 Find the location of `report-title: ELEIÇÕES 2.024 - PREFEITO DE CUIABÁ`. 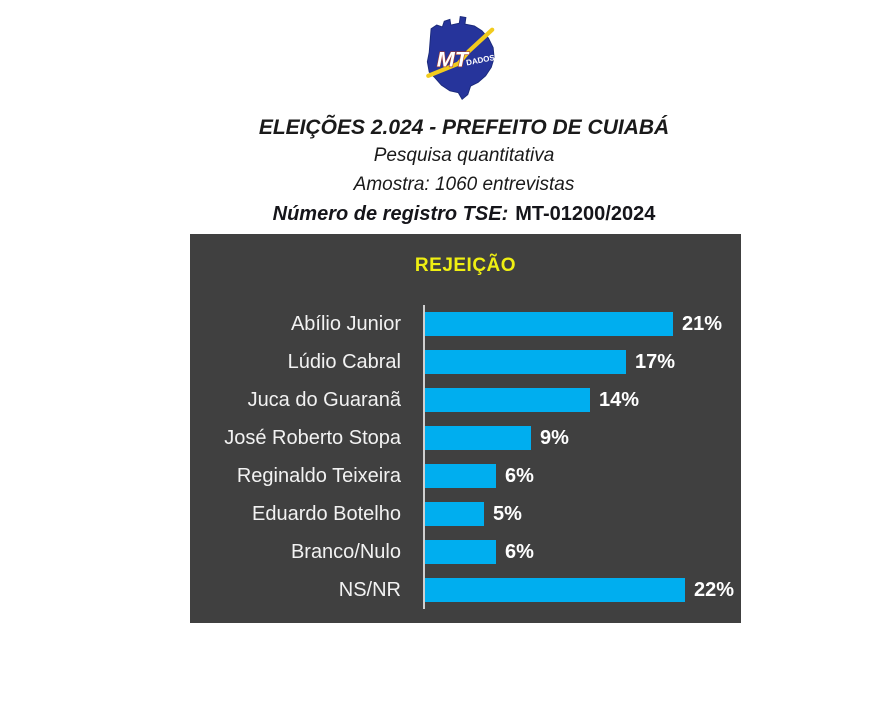

report-title: ELEIÇÕES 2.024 - PREFEITO DE CUIABÁ is located at coordinates (464, 127).